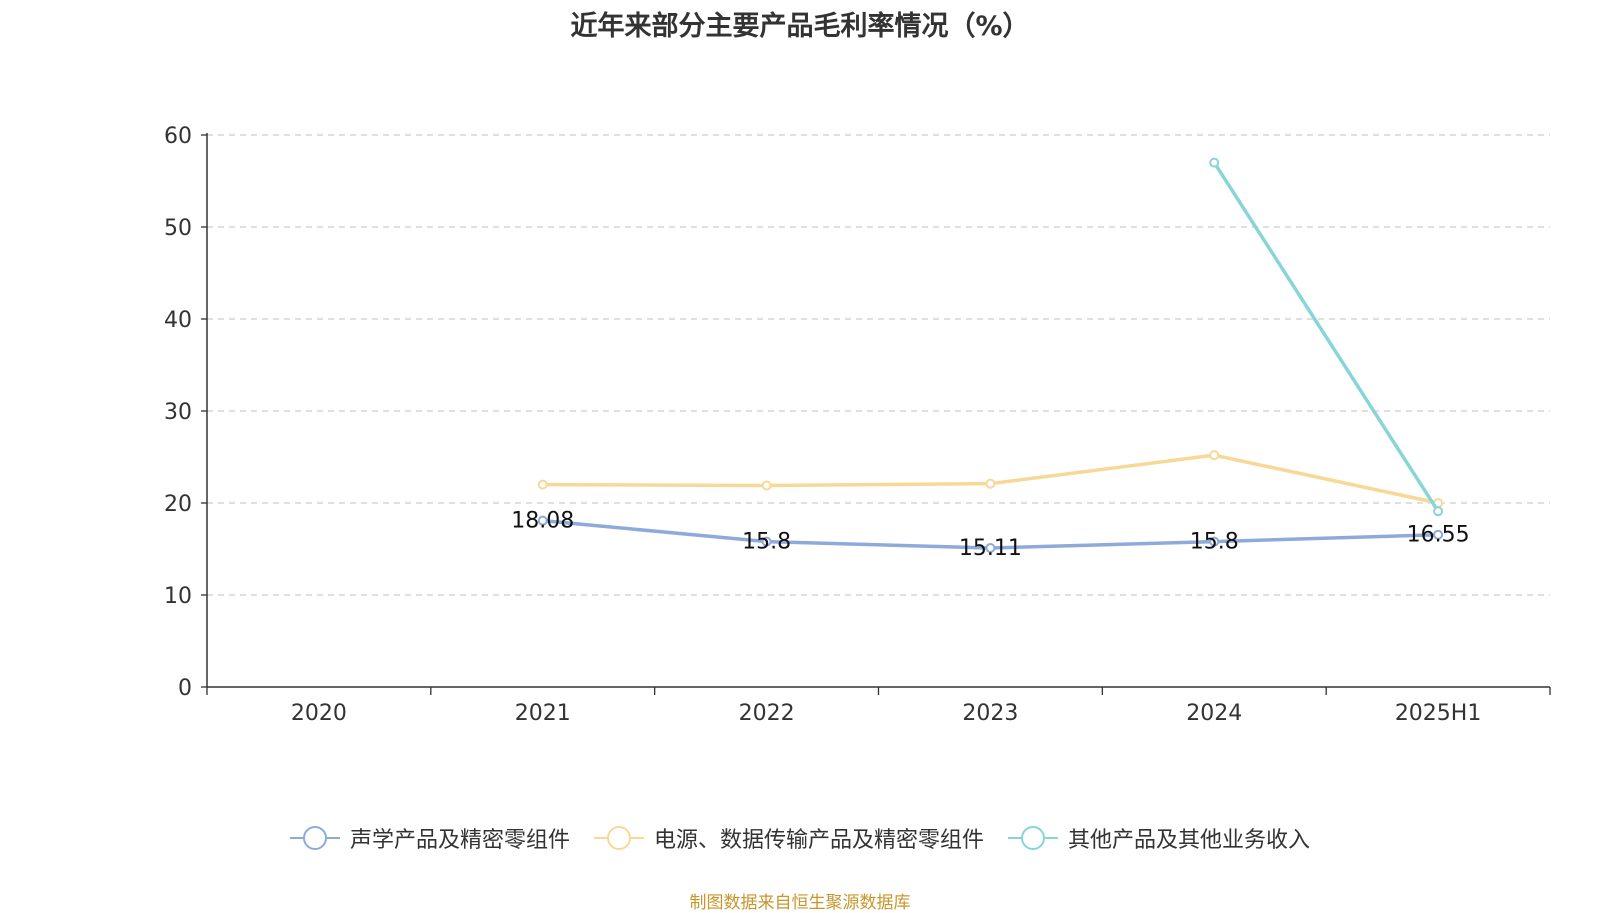 Image resolution: width=1600 pixels, height=913 pixels. What do you see at coordinates (800, 903) in the screenshot?
I see `source-note: 制图数据来自恒生聚源数据库` at bounding box center [800, 903].